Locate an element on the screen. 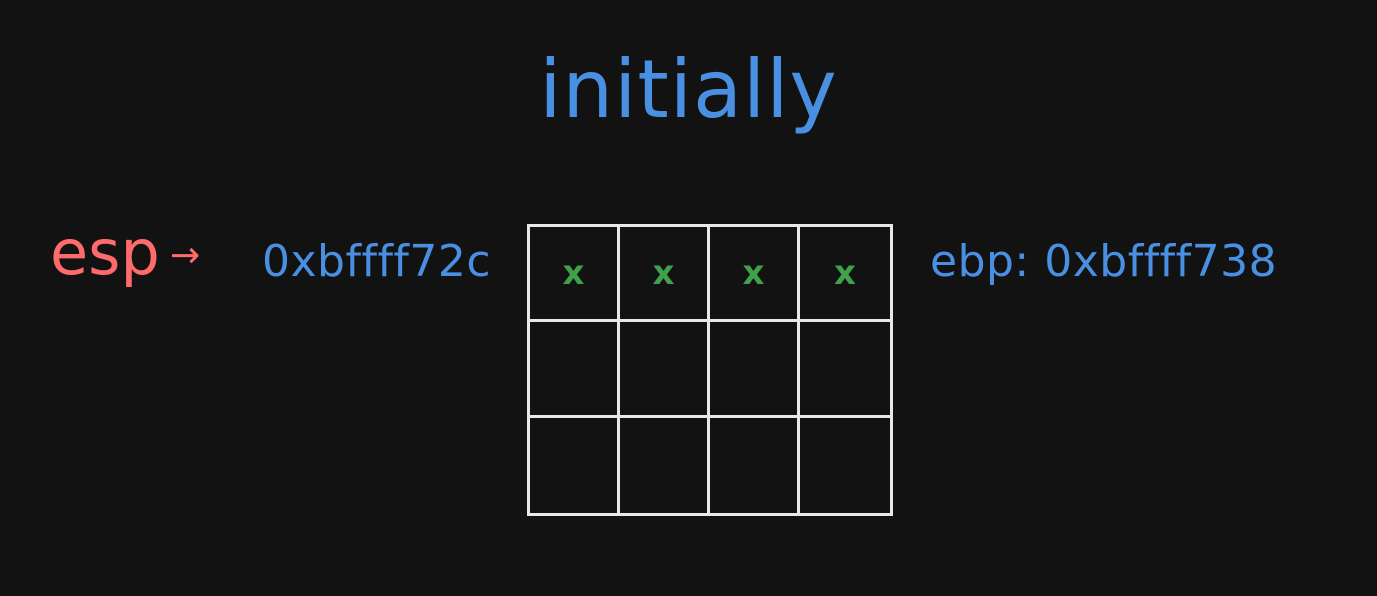 The image size is (1377, 596). stack-grid: x x x x is located at coordinates (710, 370).